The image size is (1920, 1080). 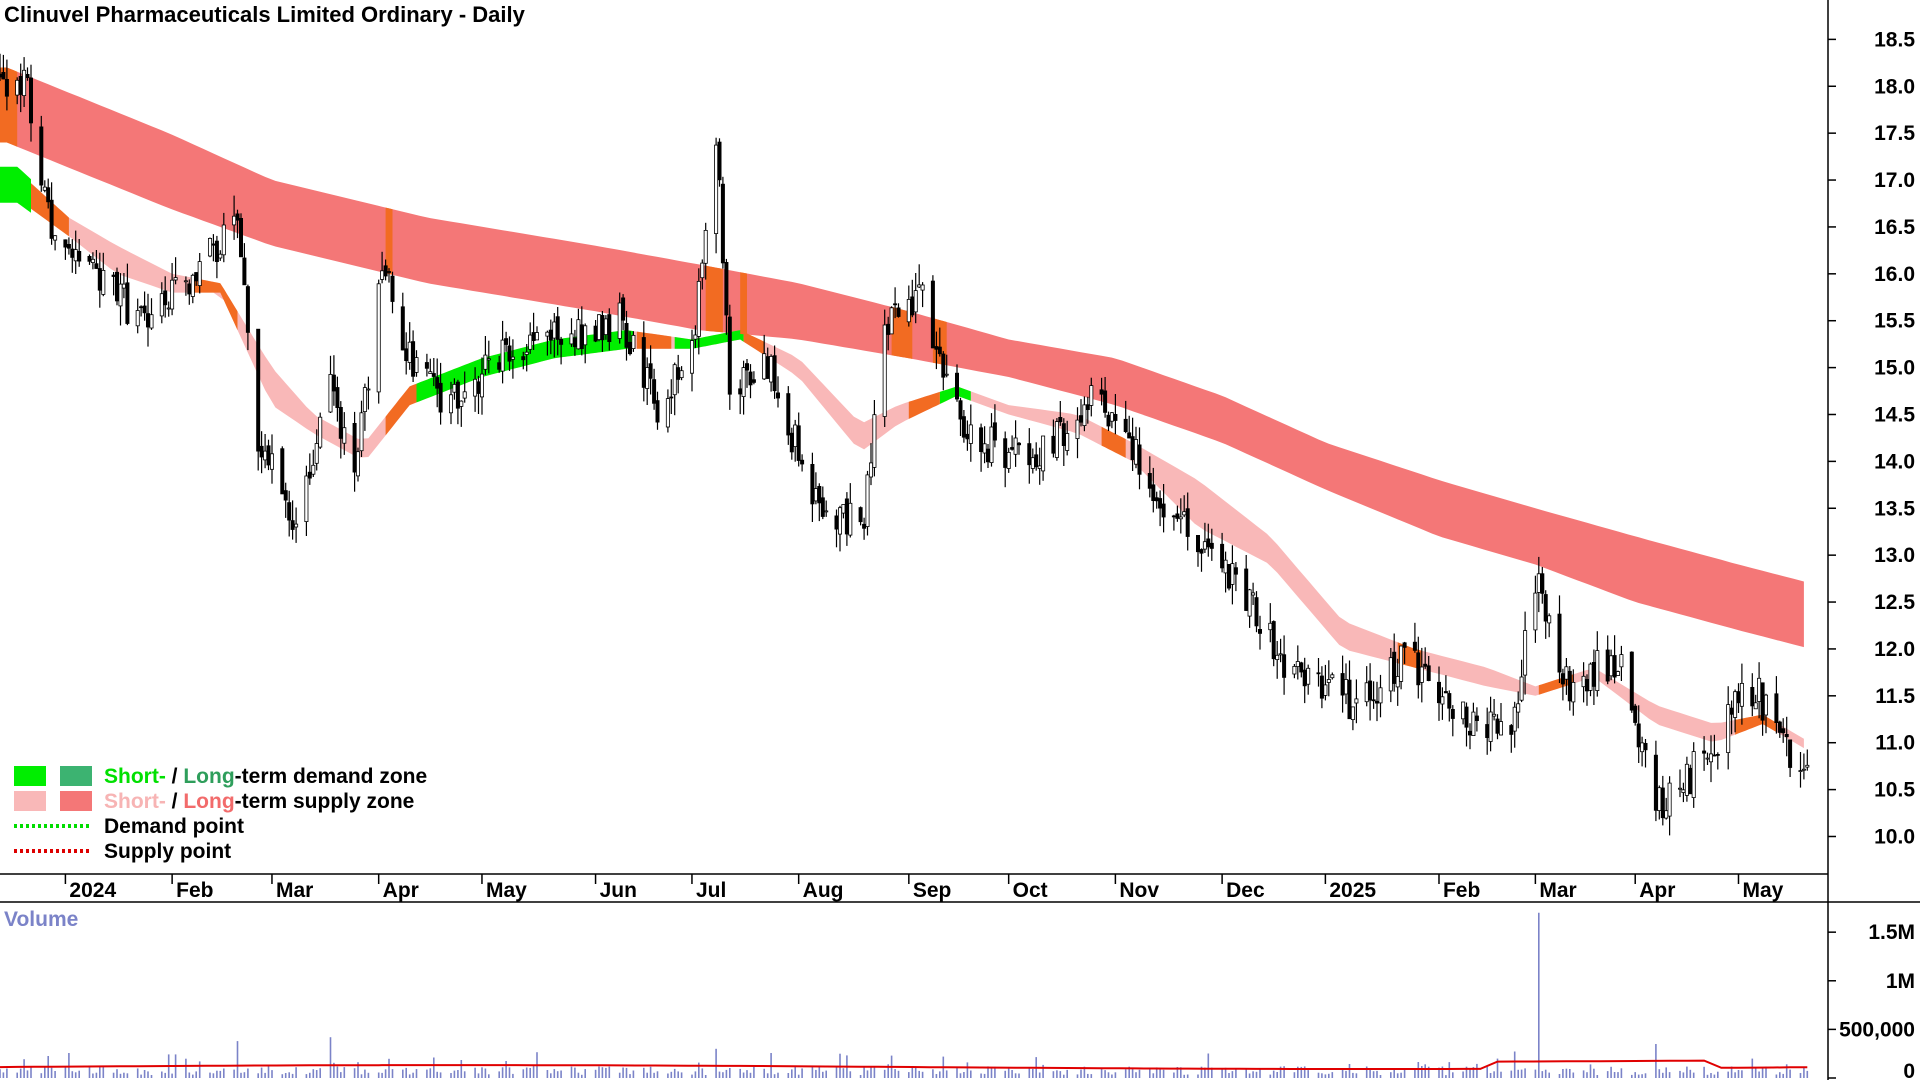 I want to click on price-tick-label: 16.0, so click(x=1894, y=274).